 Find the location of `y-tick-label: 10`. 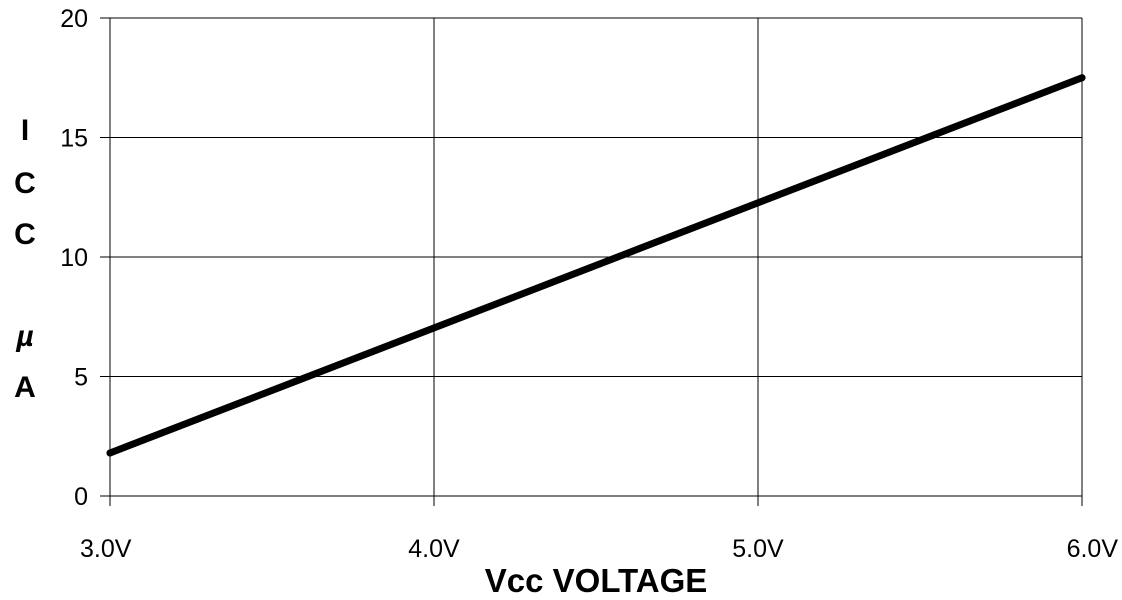

y-tick-label: 10 is located at coordinates (74, 258).